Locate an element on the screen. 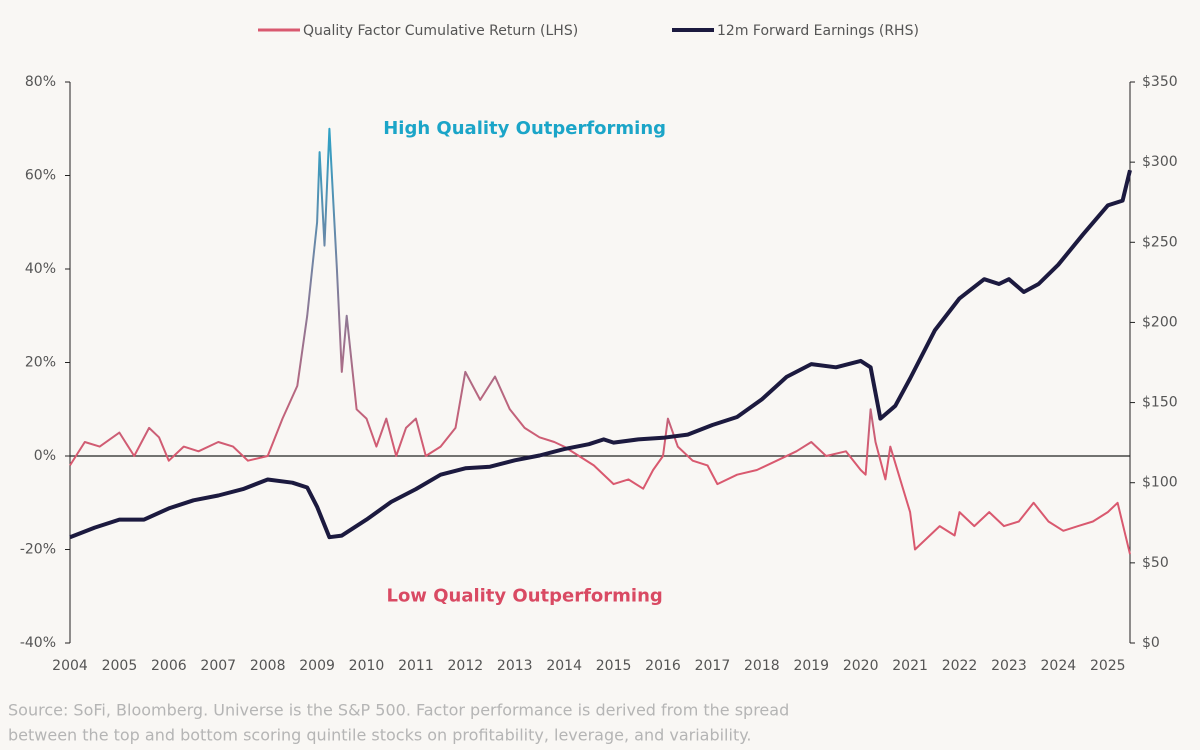  x-tick-label: 2014 is located at coordinates (564, 666).